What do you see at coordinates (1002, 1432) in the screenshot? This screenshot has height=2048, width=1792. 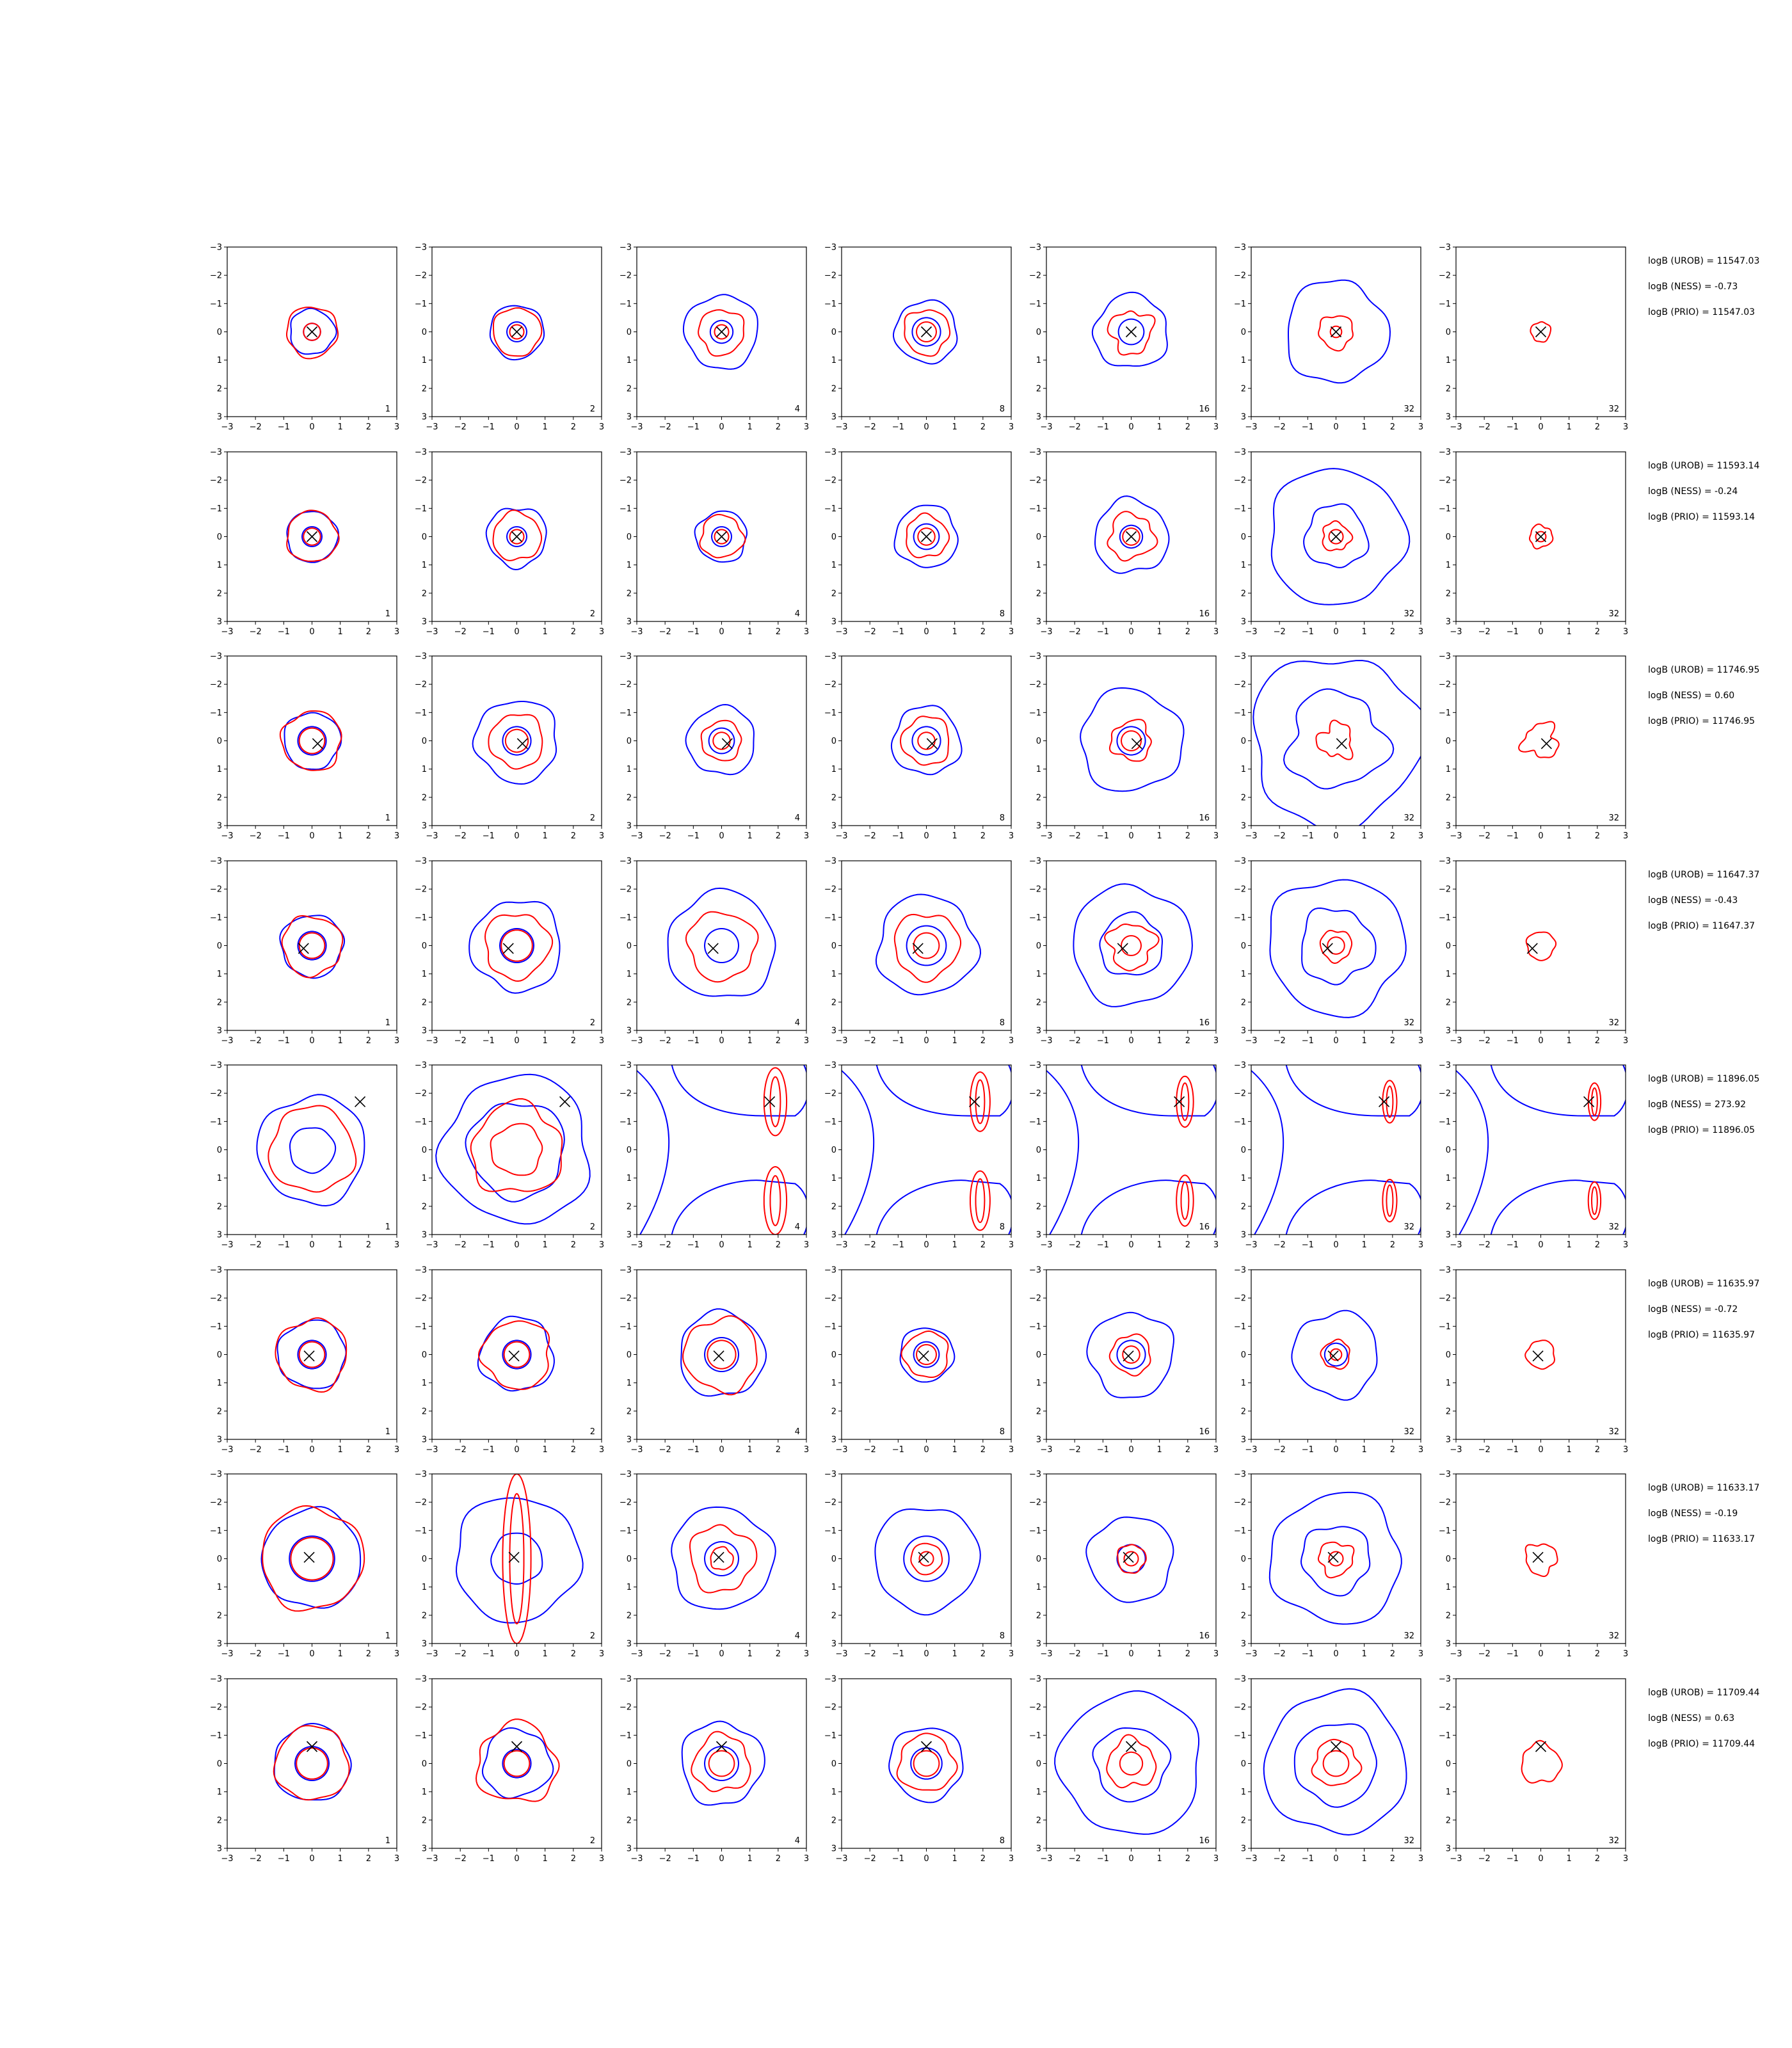 I see `panel-label: 8` at bounding box center [1002, 1432].